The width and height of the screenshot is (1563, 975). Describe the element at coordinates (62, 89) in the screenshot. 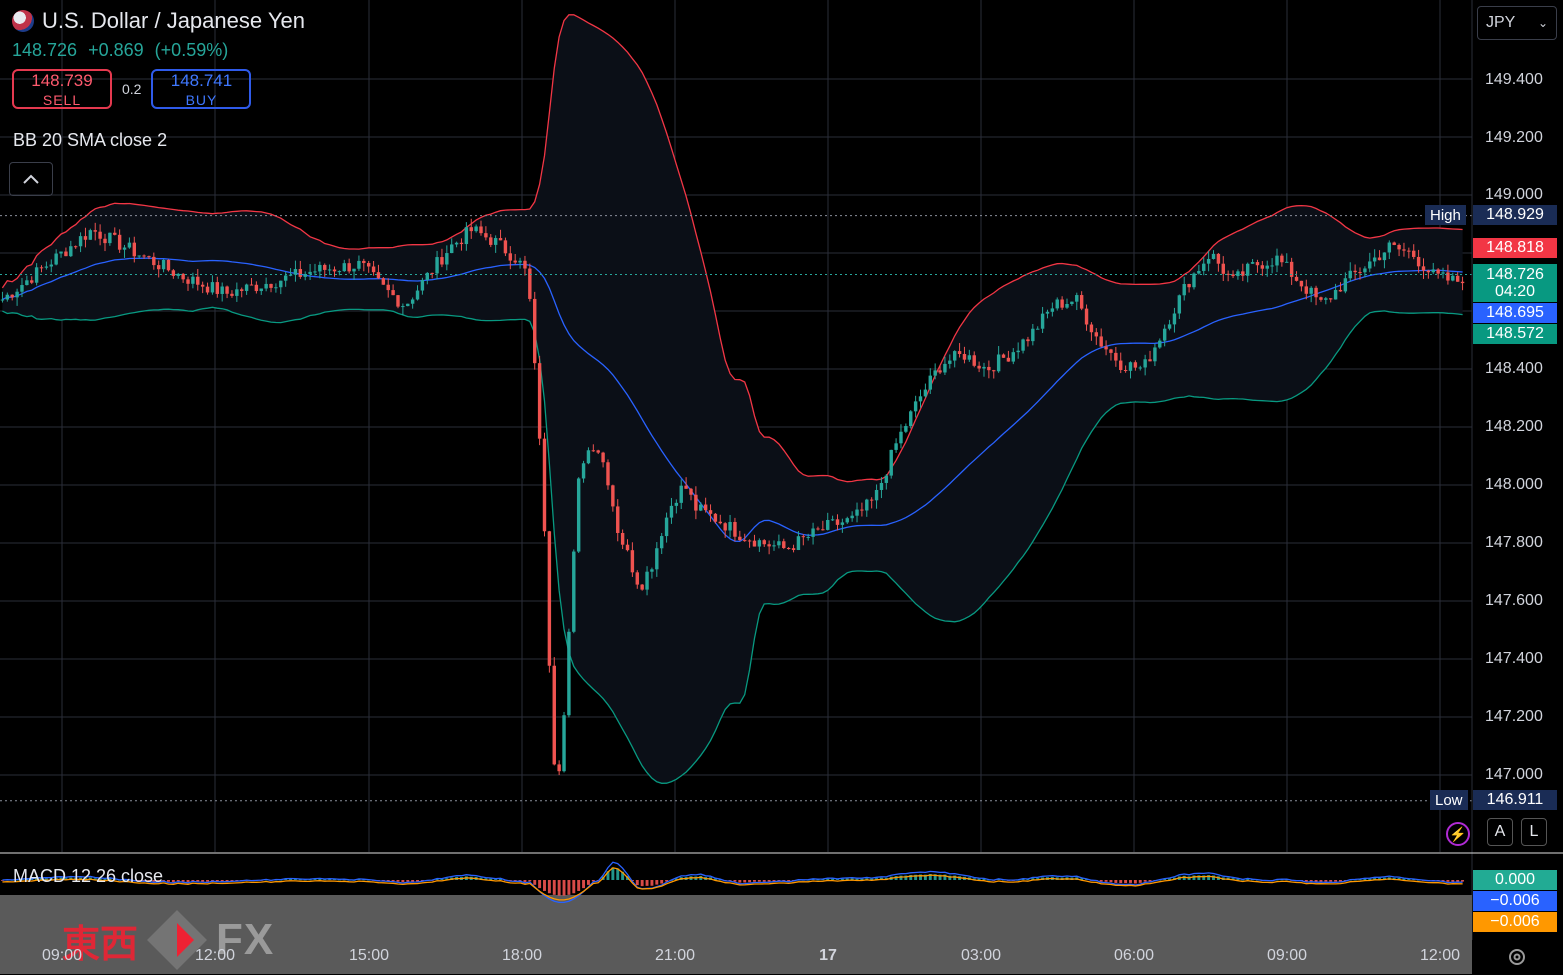

I see `sell-button: 148.739 SELL` at that location.